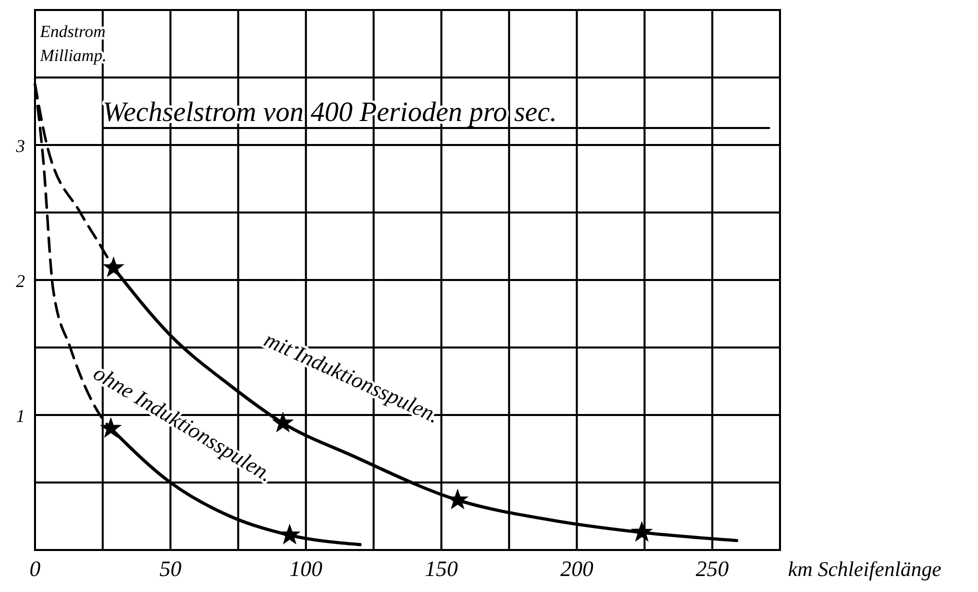 The image size is (978, 592). Describe the element at coordinates (20, 146) in the screenshot. I see `y-tick-label: 3` at that location.